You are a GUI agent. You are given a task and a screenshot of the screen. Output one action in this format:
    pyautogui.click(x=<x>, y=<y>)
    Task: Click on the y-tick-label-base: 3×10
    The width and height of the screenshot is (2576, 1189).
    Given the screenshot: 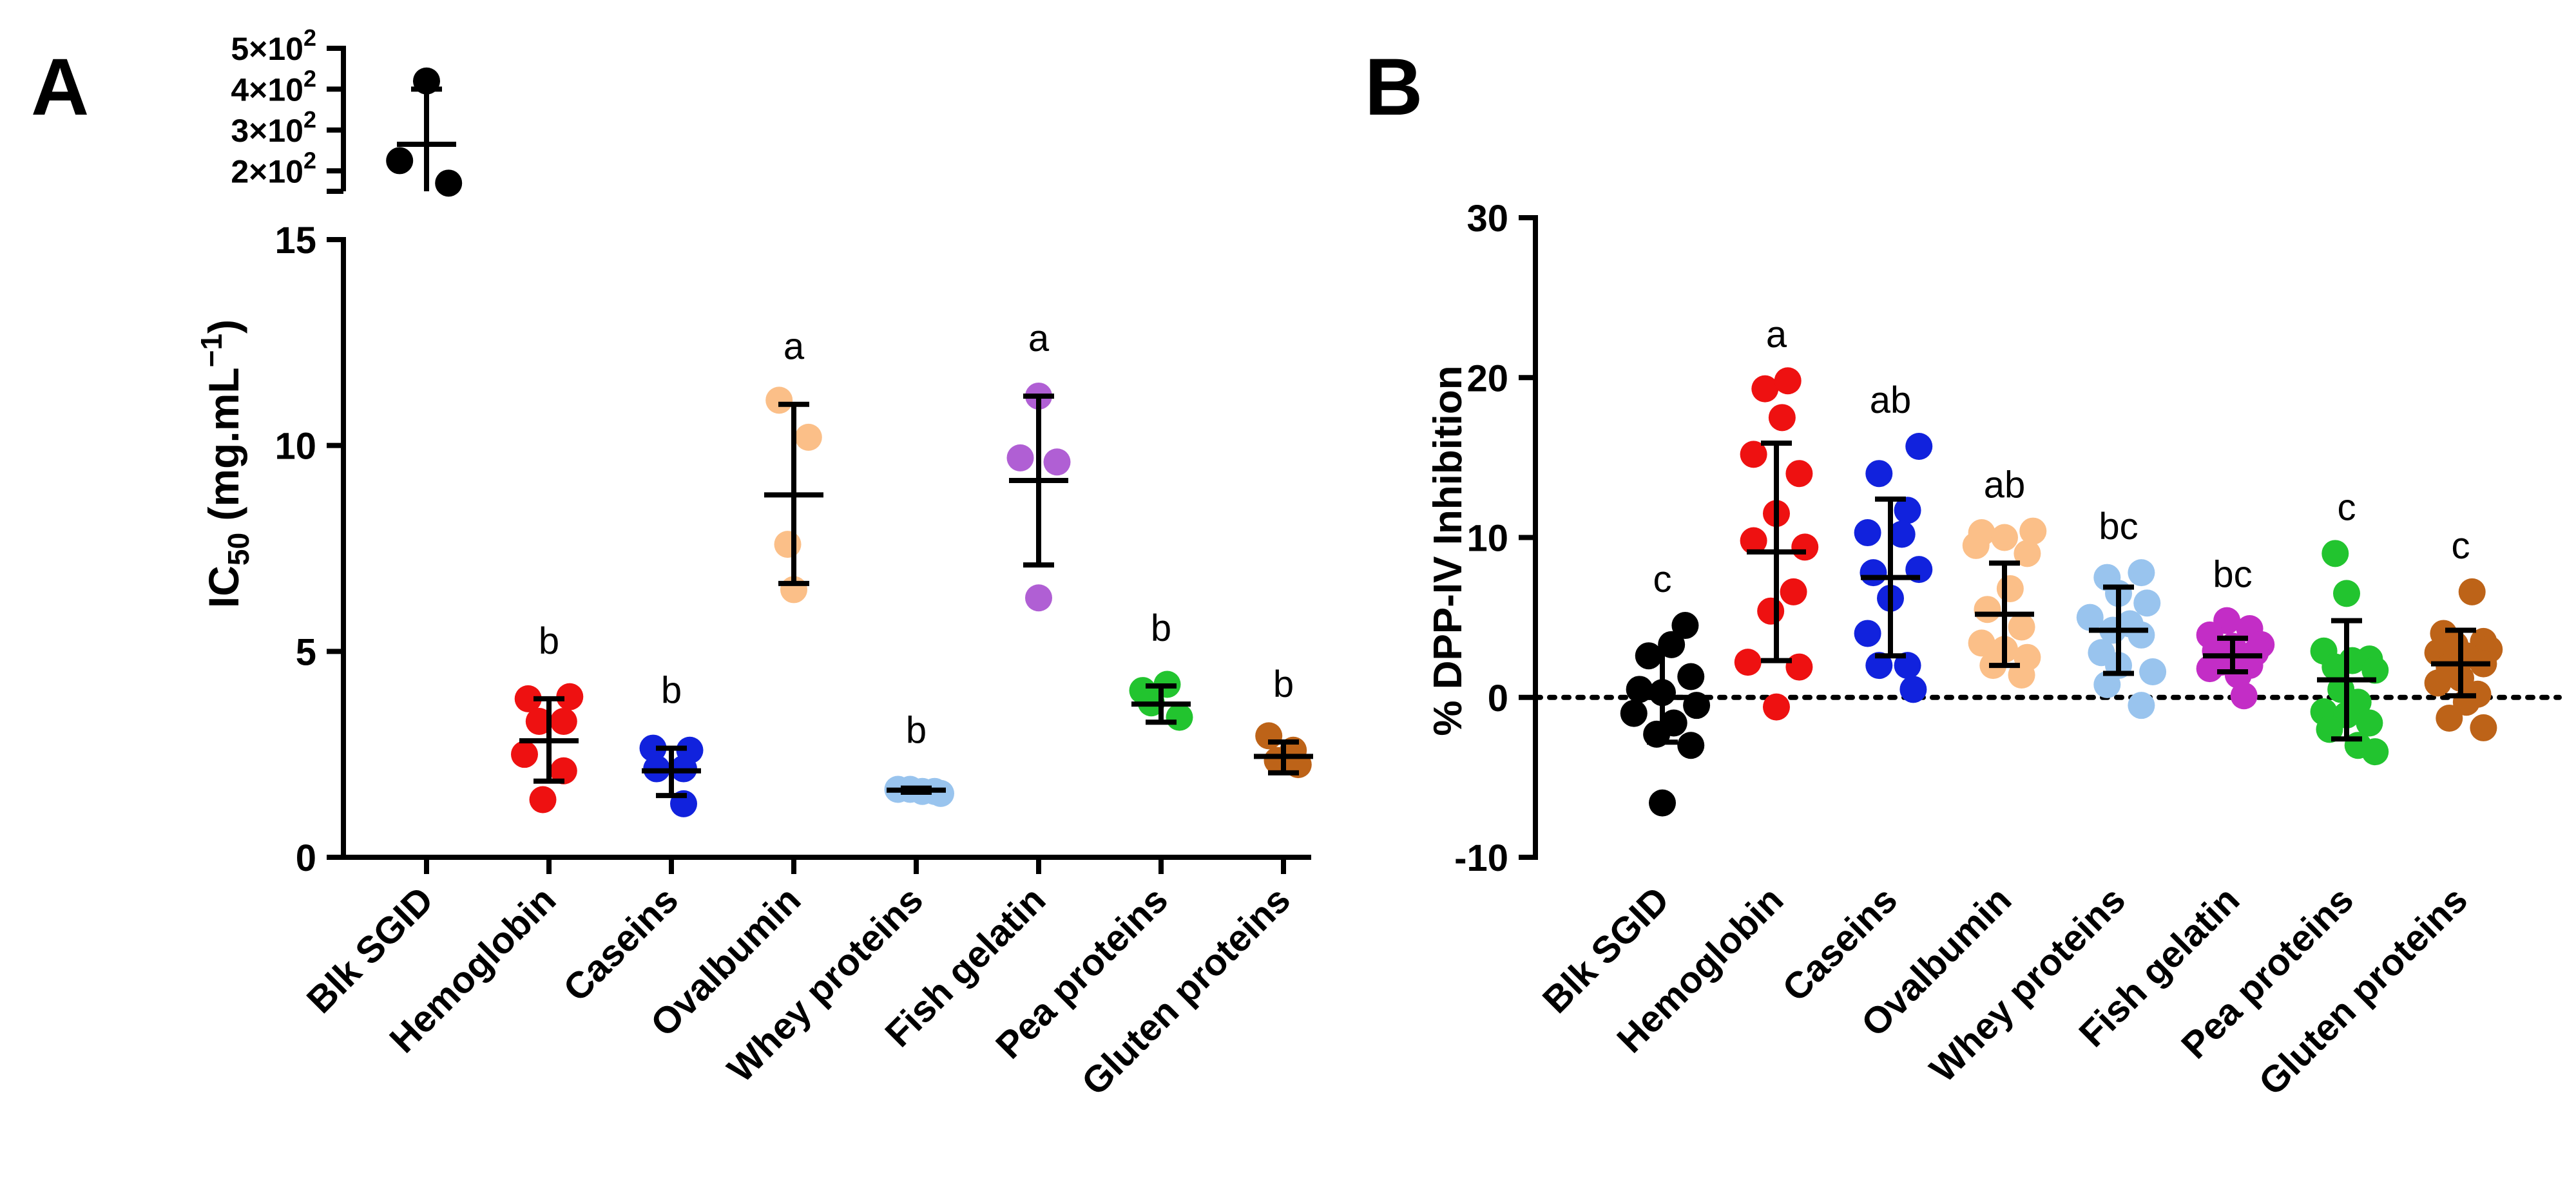 What is the action you would take?
    pyautogui.click(x=267, y=131)
    